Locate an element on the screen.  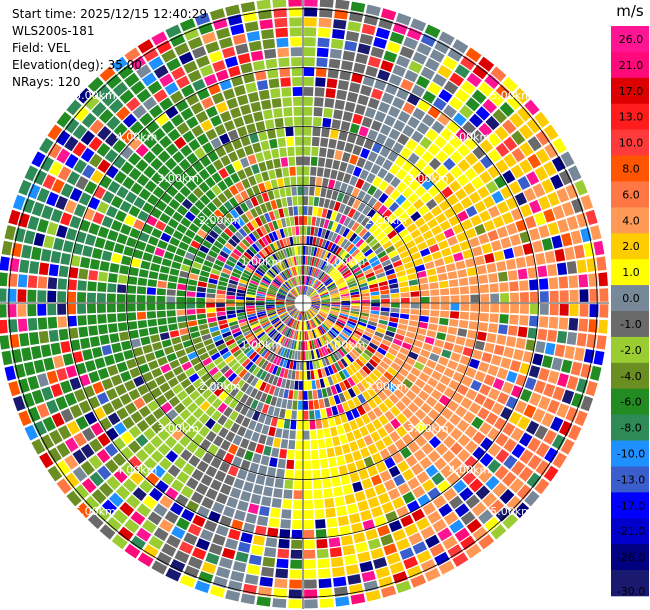
colorbar-tick-label: -30.0 is located at coordinates (631, 591).